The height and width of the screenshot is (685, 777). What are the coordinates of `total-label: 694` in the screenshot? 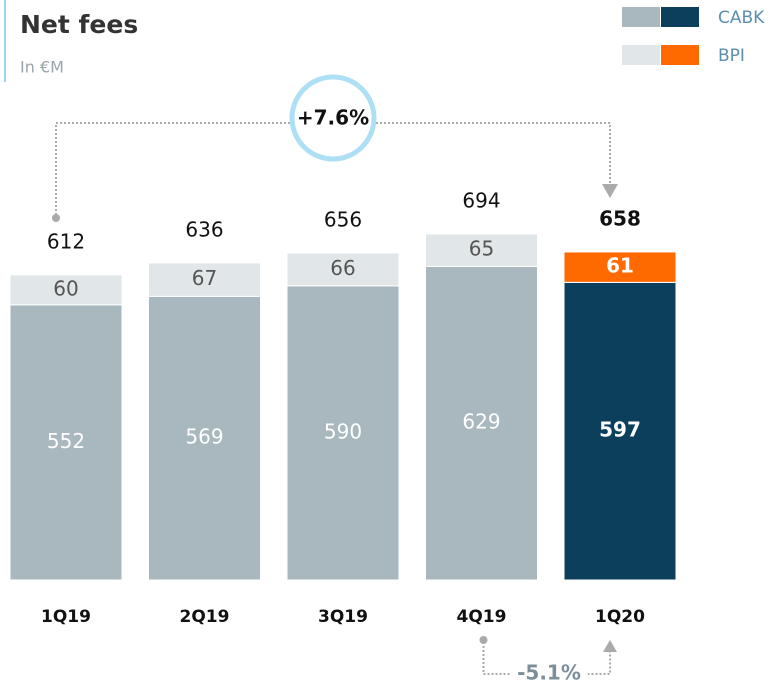 It's located at (481, 201).